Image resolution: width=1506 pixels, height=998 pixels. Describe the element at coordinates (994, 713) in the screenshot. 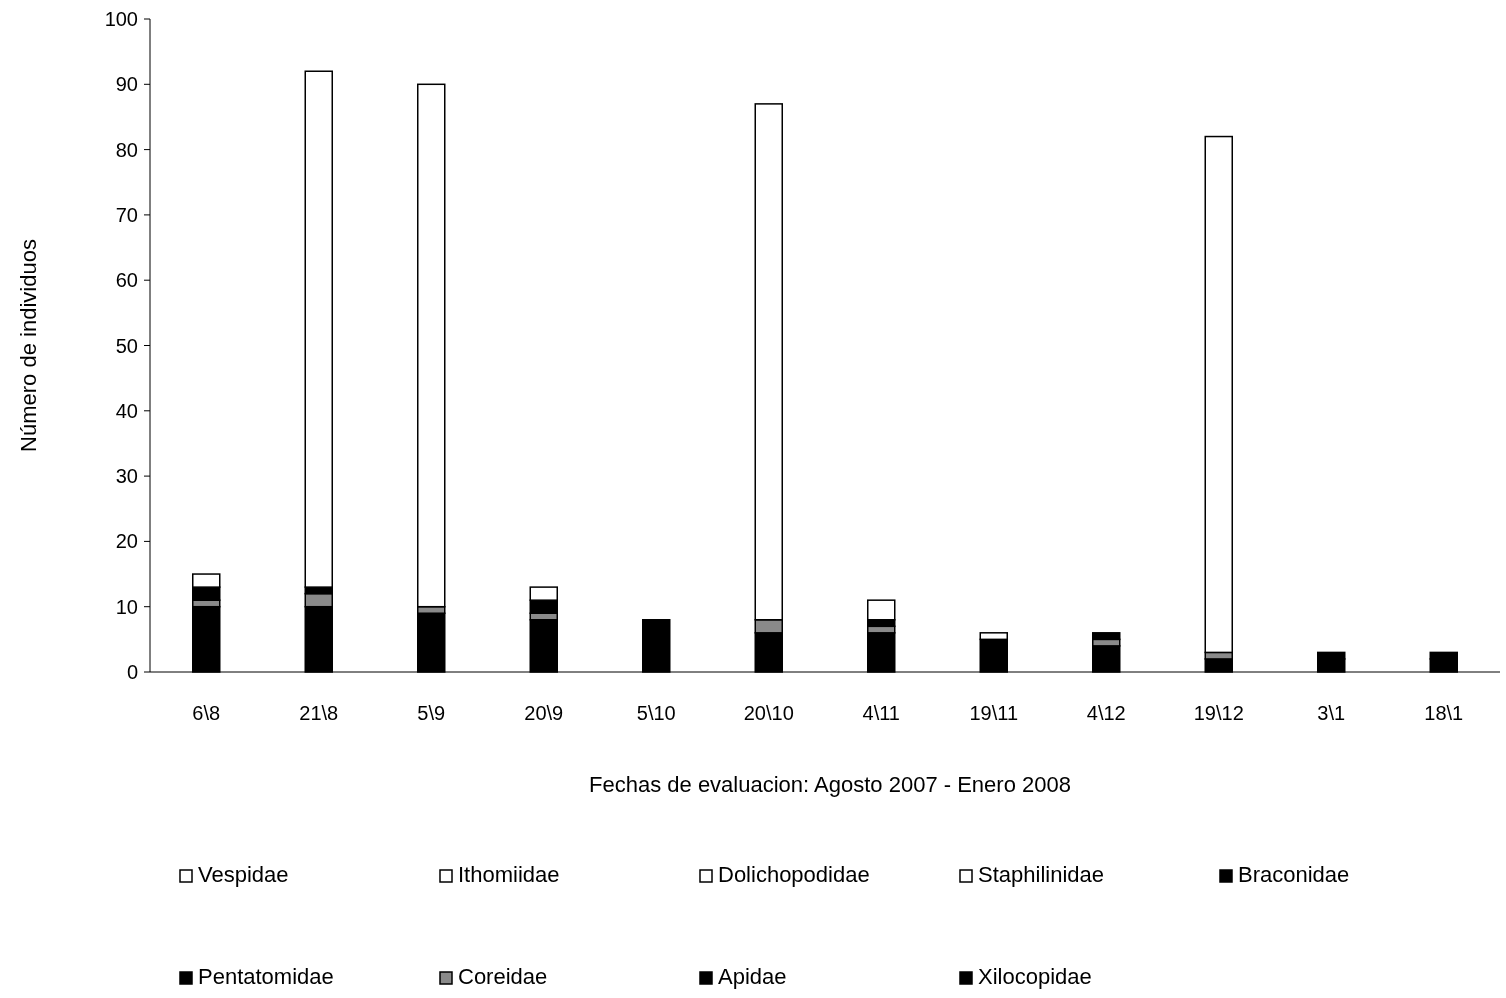

I see `x-tick-label: 19\11` at that location.